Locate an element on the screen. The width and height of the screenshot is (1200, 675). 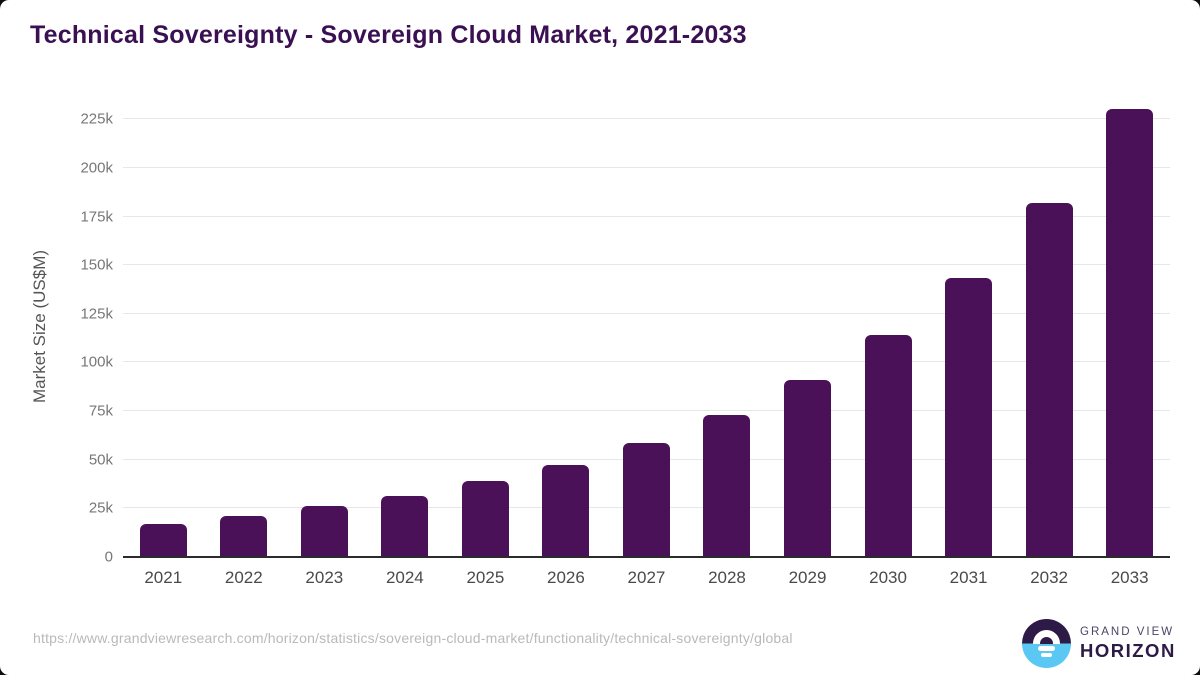
bar-column-2032 is located at coordinates (1049, 326).